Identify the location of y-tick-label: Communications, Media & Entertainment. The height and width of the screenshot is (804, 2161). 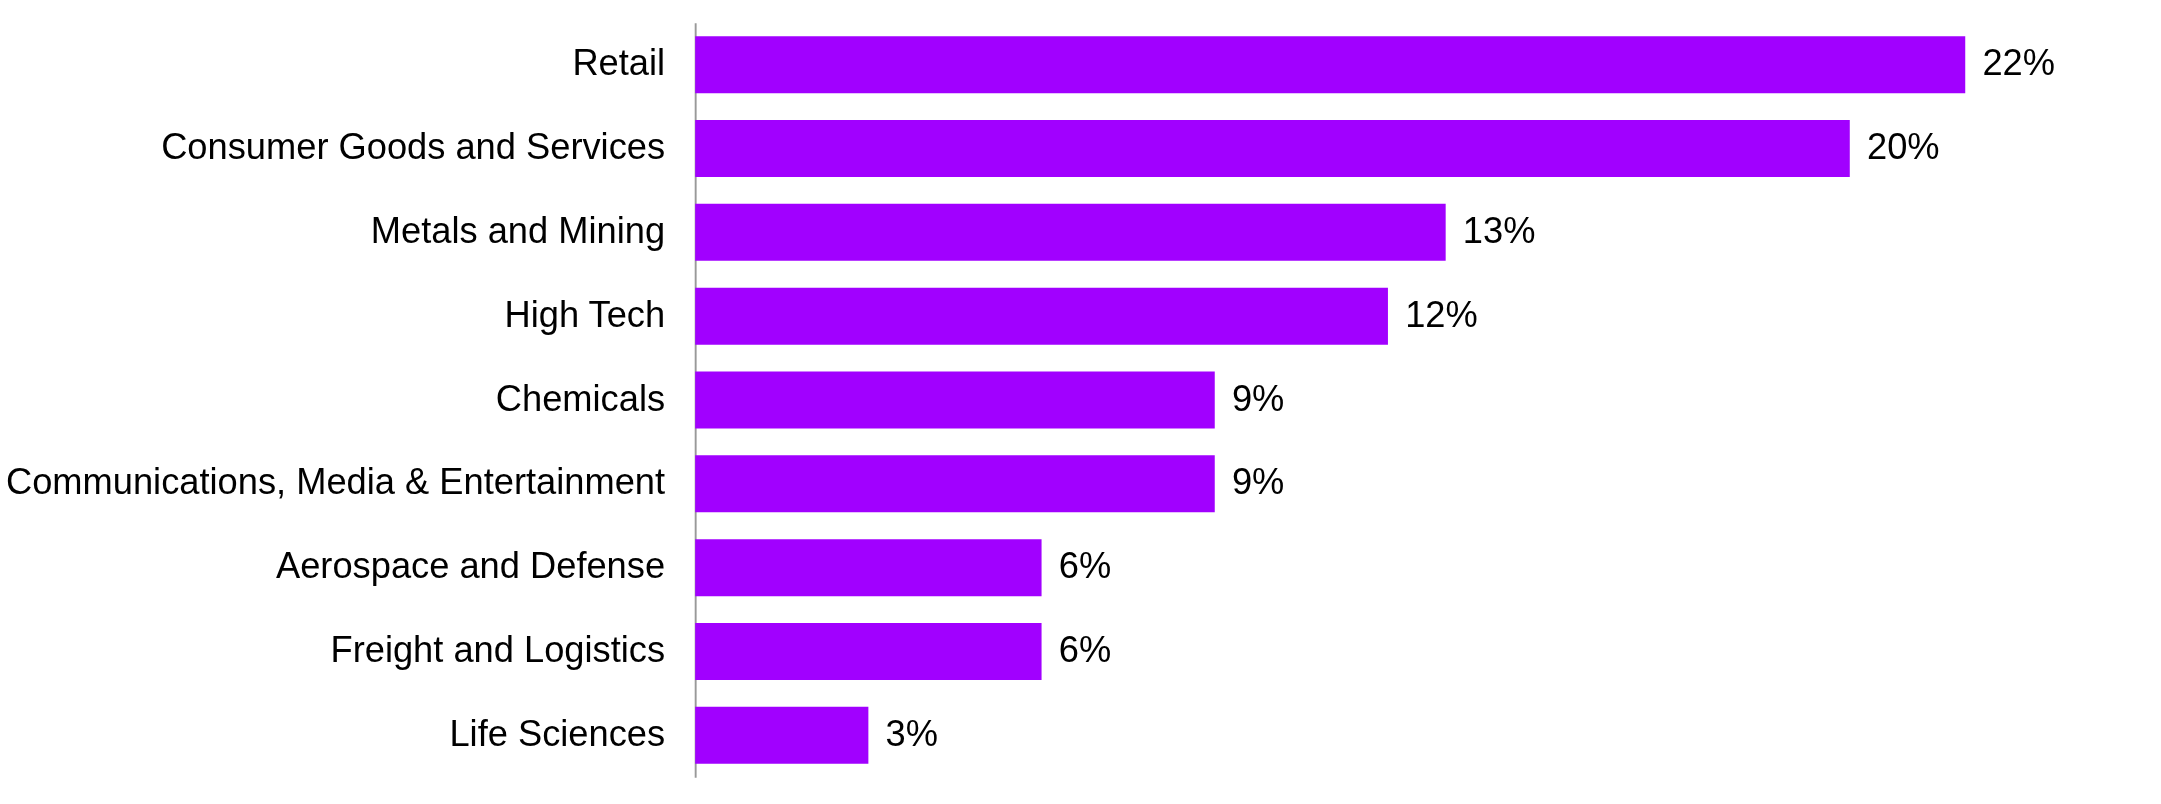
(335, 482).